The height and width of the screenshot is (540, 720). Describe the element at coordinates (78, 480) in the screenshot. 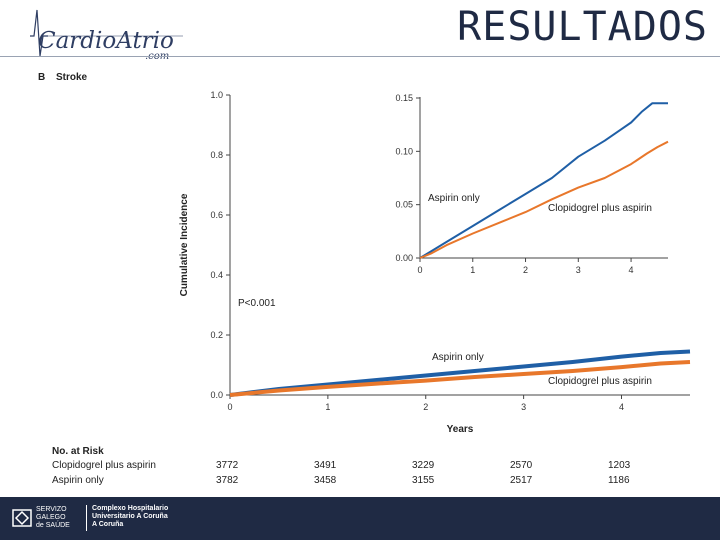

I see `risk-row-label-aspirin: Aspirin only` at that location.